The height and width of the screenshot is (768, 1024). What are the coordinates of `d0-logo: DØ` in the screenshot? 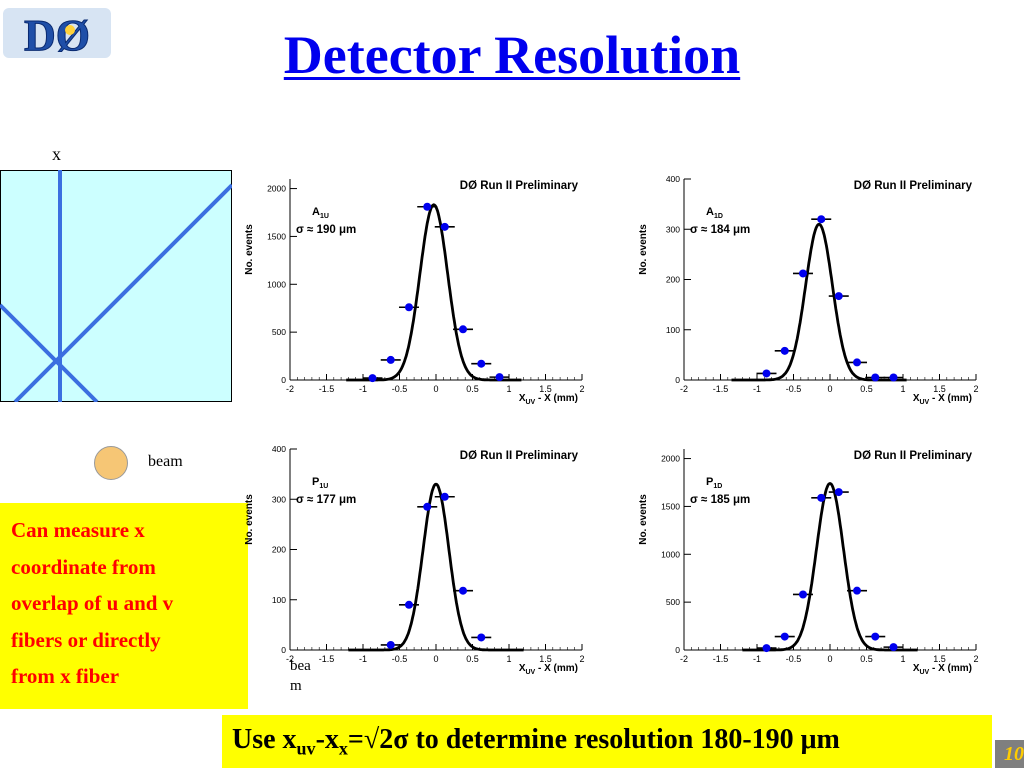 It's located at (57, 34).